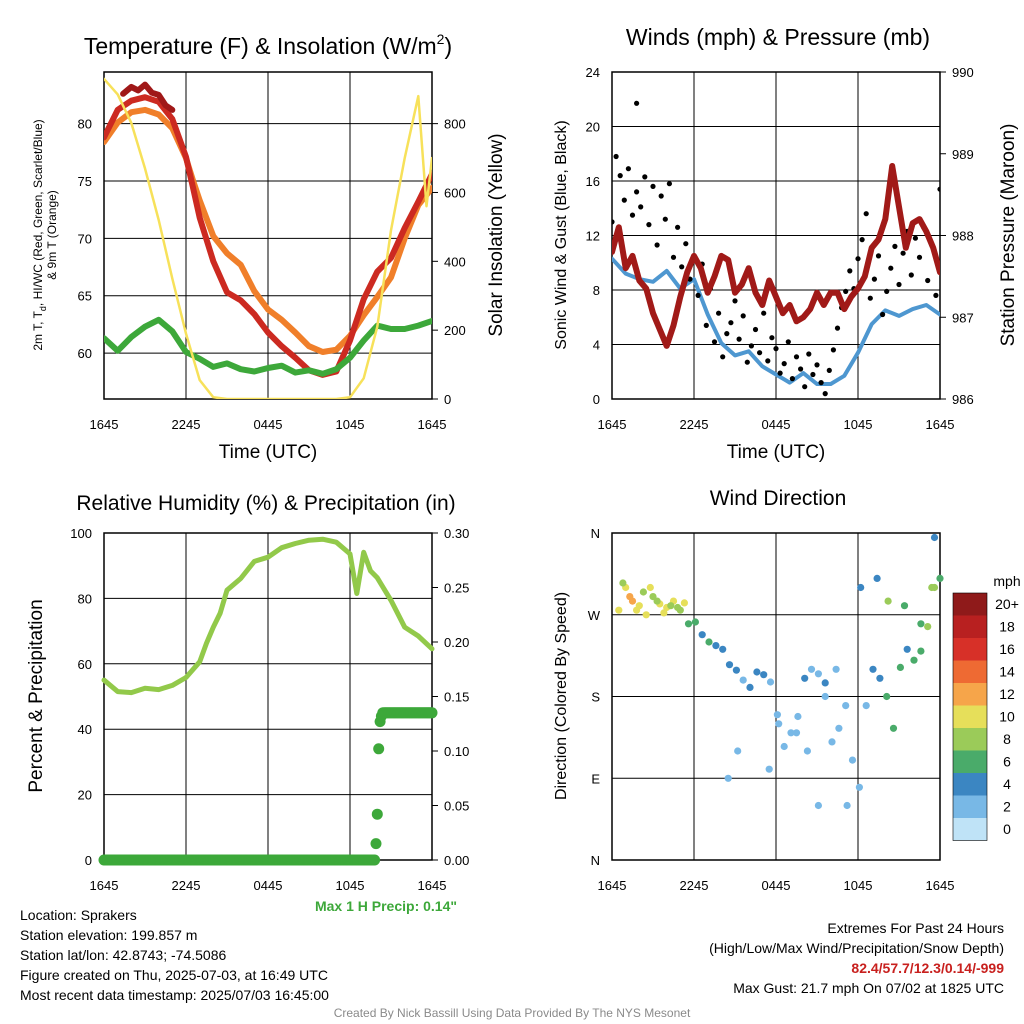  Describe the element at coordinates (52, 235) in the screenshot. I see `y-axis-title-line2: & 9m T (Orange)` at that location.